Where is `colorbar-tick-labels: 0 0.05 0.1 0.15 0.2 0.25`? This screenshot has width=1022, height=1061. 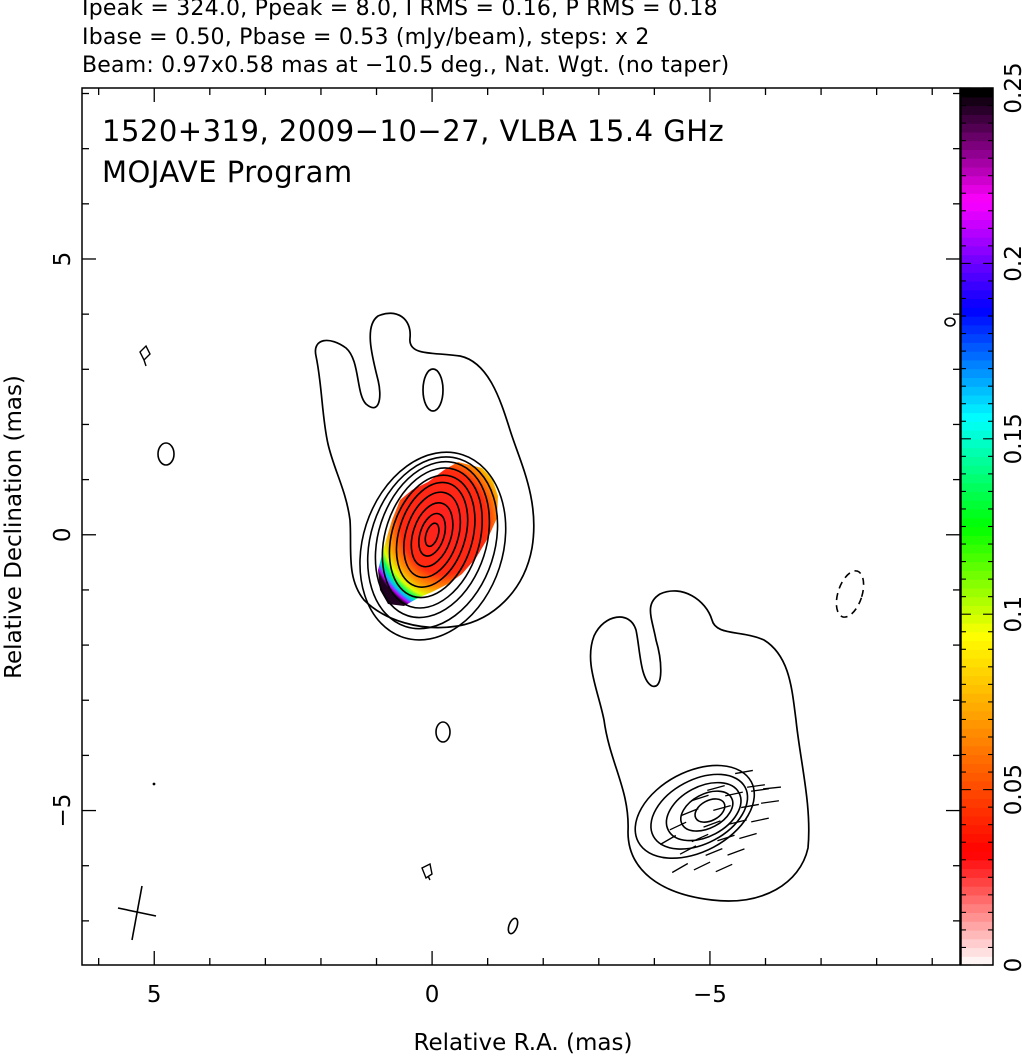 colorbar-tick-labels: 0 0.05 0.1 0.15 0.2 0.25 is located at coordinates (1011, 517).